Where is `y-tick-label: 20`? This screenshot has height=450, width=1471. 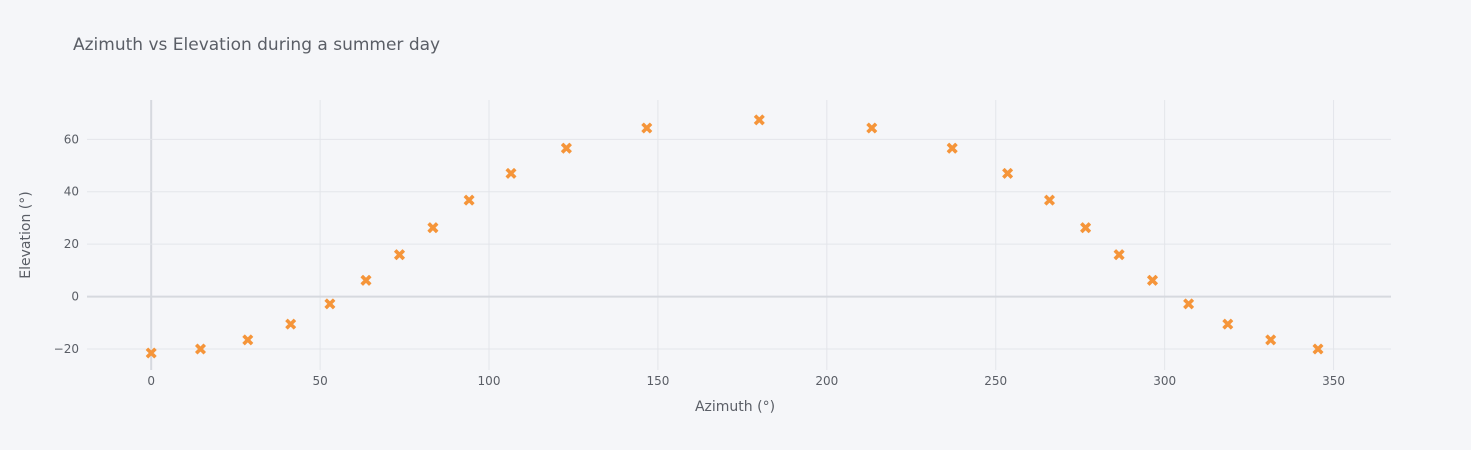 y-tick-label: 20 is located at coordinates (71, 244).